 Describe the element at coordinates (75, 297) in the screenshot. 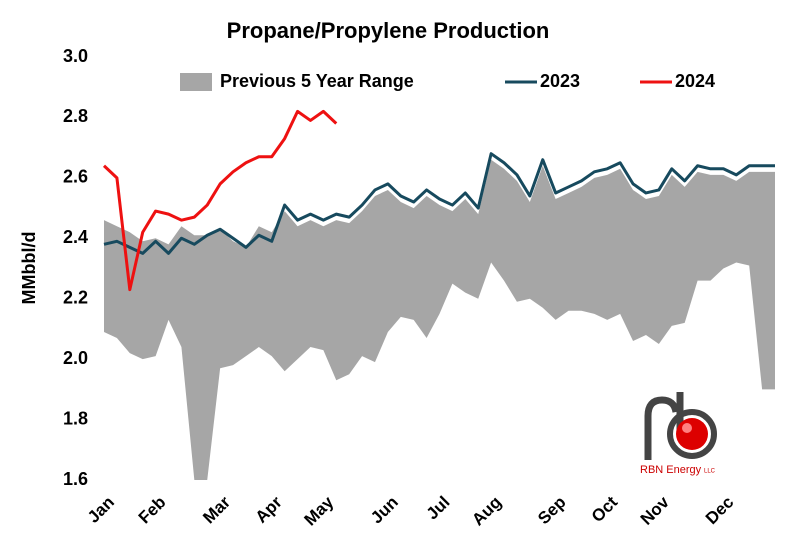

I see `y-tick-label: 2.2` at that location.